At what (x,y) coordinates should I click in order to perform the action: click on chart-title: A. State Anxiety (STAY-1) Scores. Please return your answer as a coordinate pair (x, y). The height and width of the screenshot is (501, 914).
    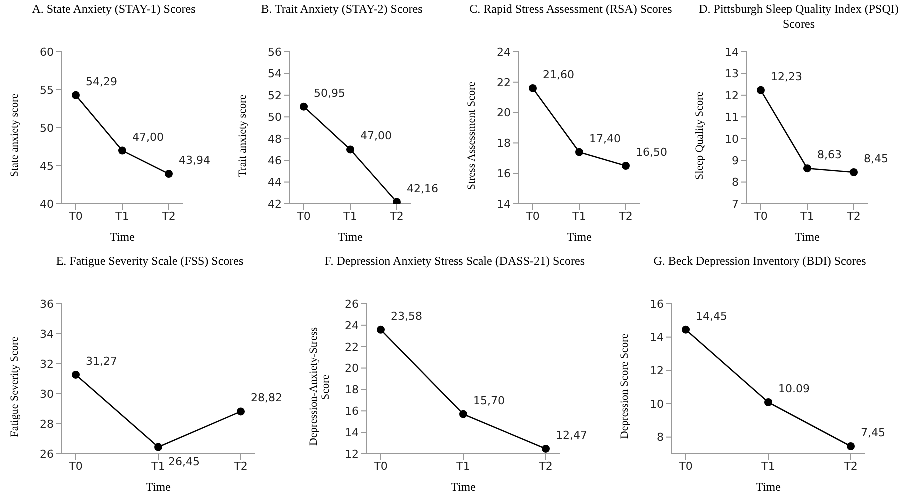
    Looking at the image, I should click on (114, 9).